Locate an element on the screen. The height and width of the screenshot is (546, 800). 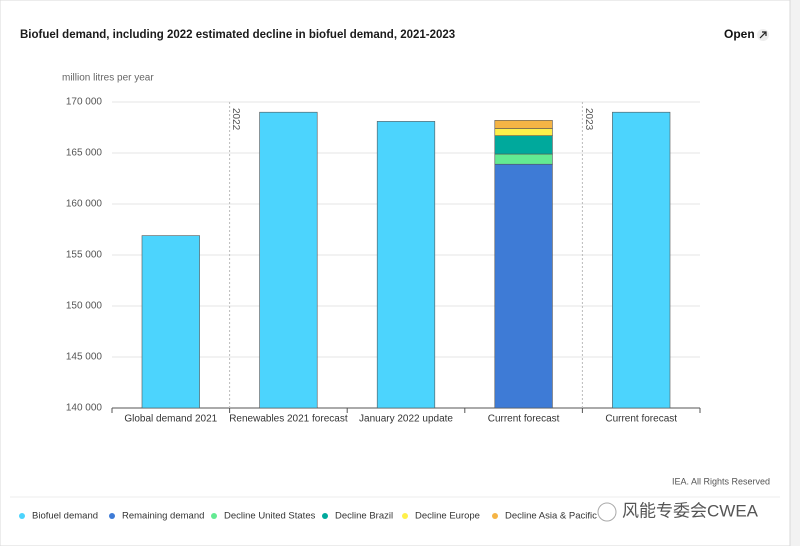
source: IEA. All Rights Reserved is located at coordinates (721, 481).